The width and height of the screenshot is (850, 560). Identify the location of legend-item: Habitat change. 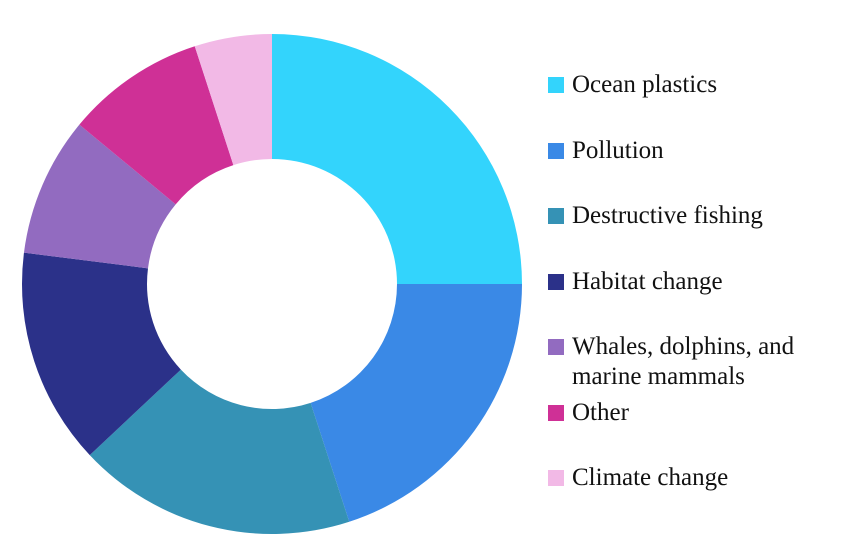
(698, 300).